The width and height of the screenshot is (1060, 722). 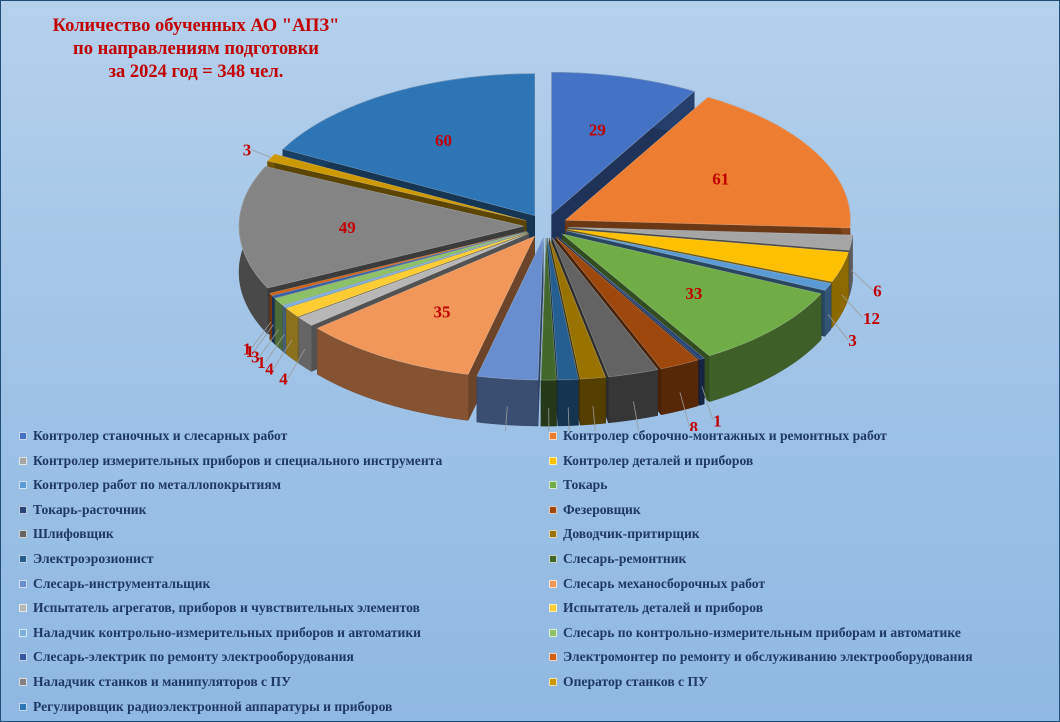 I want to click on legend-entry: Наладчик станков и манипуляторов с ПУ, so click(x=155, y=682).